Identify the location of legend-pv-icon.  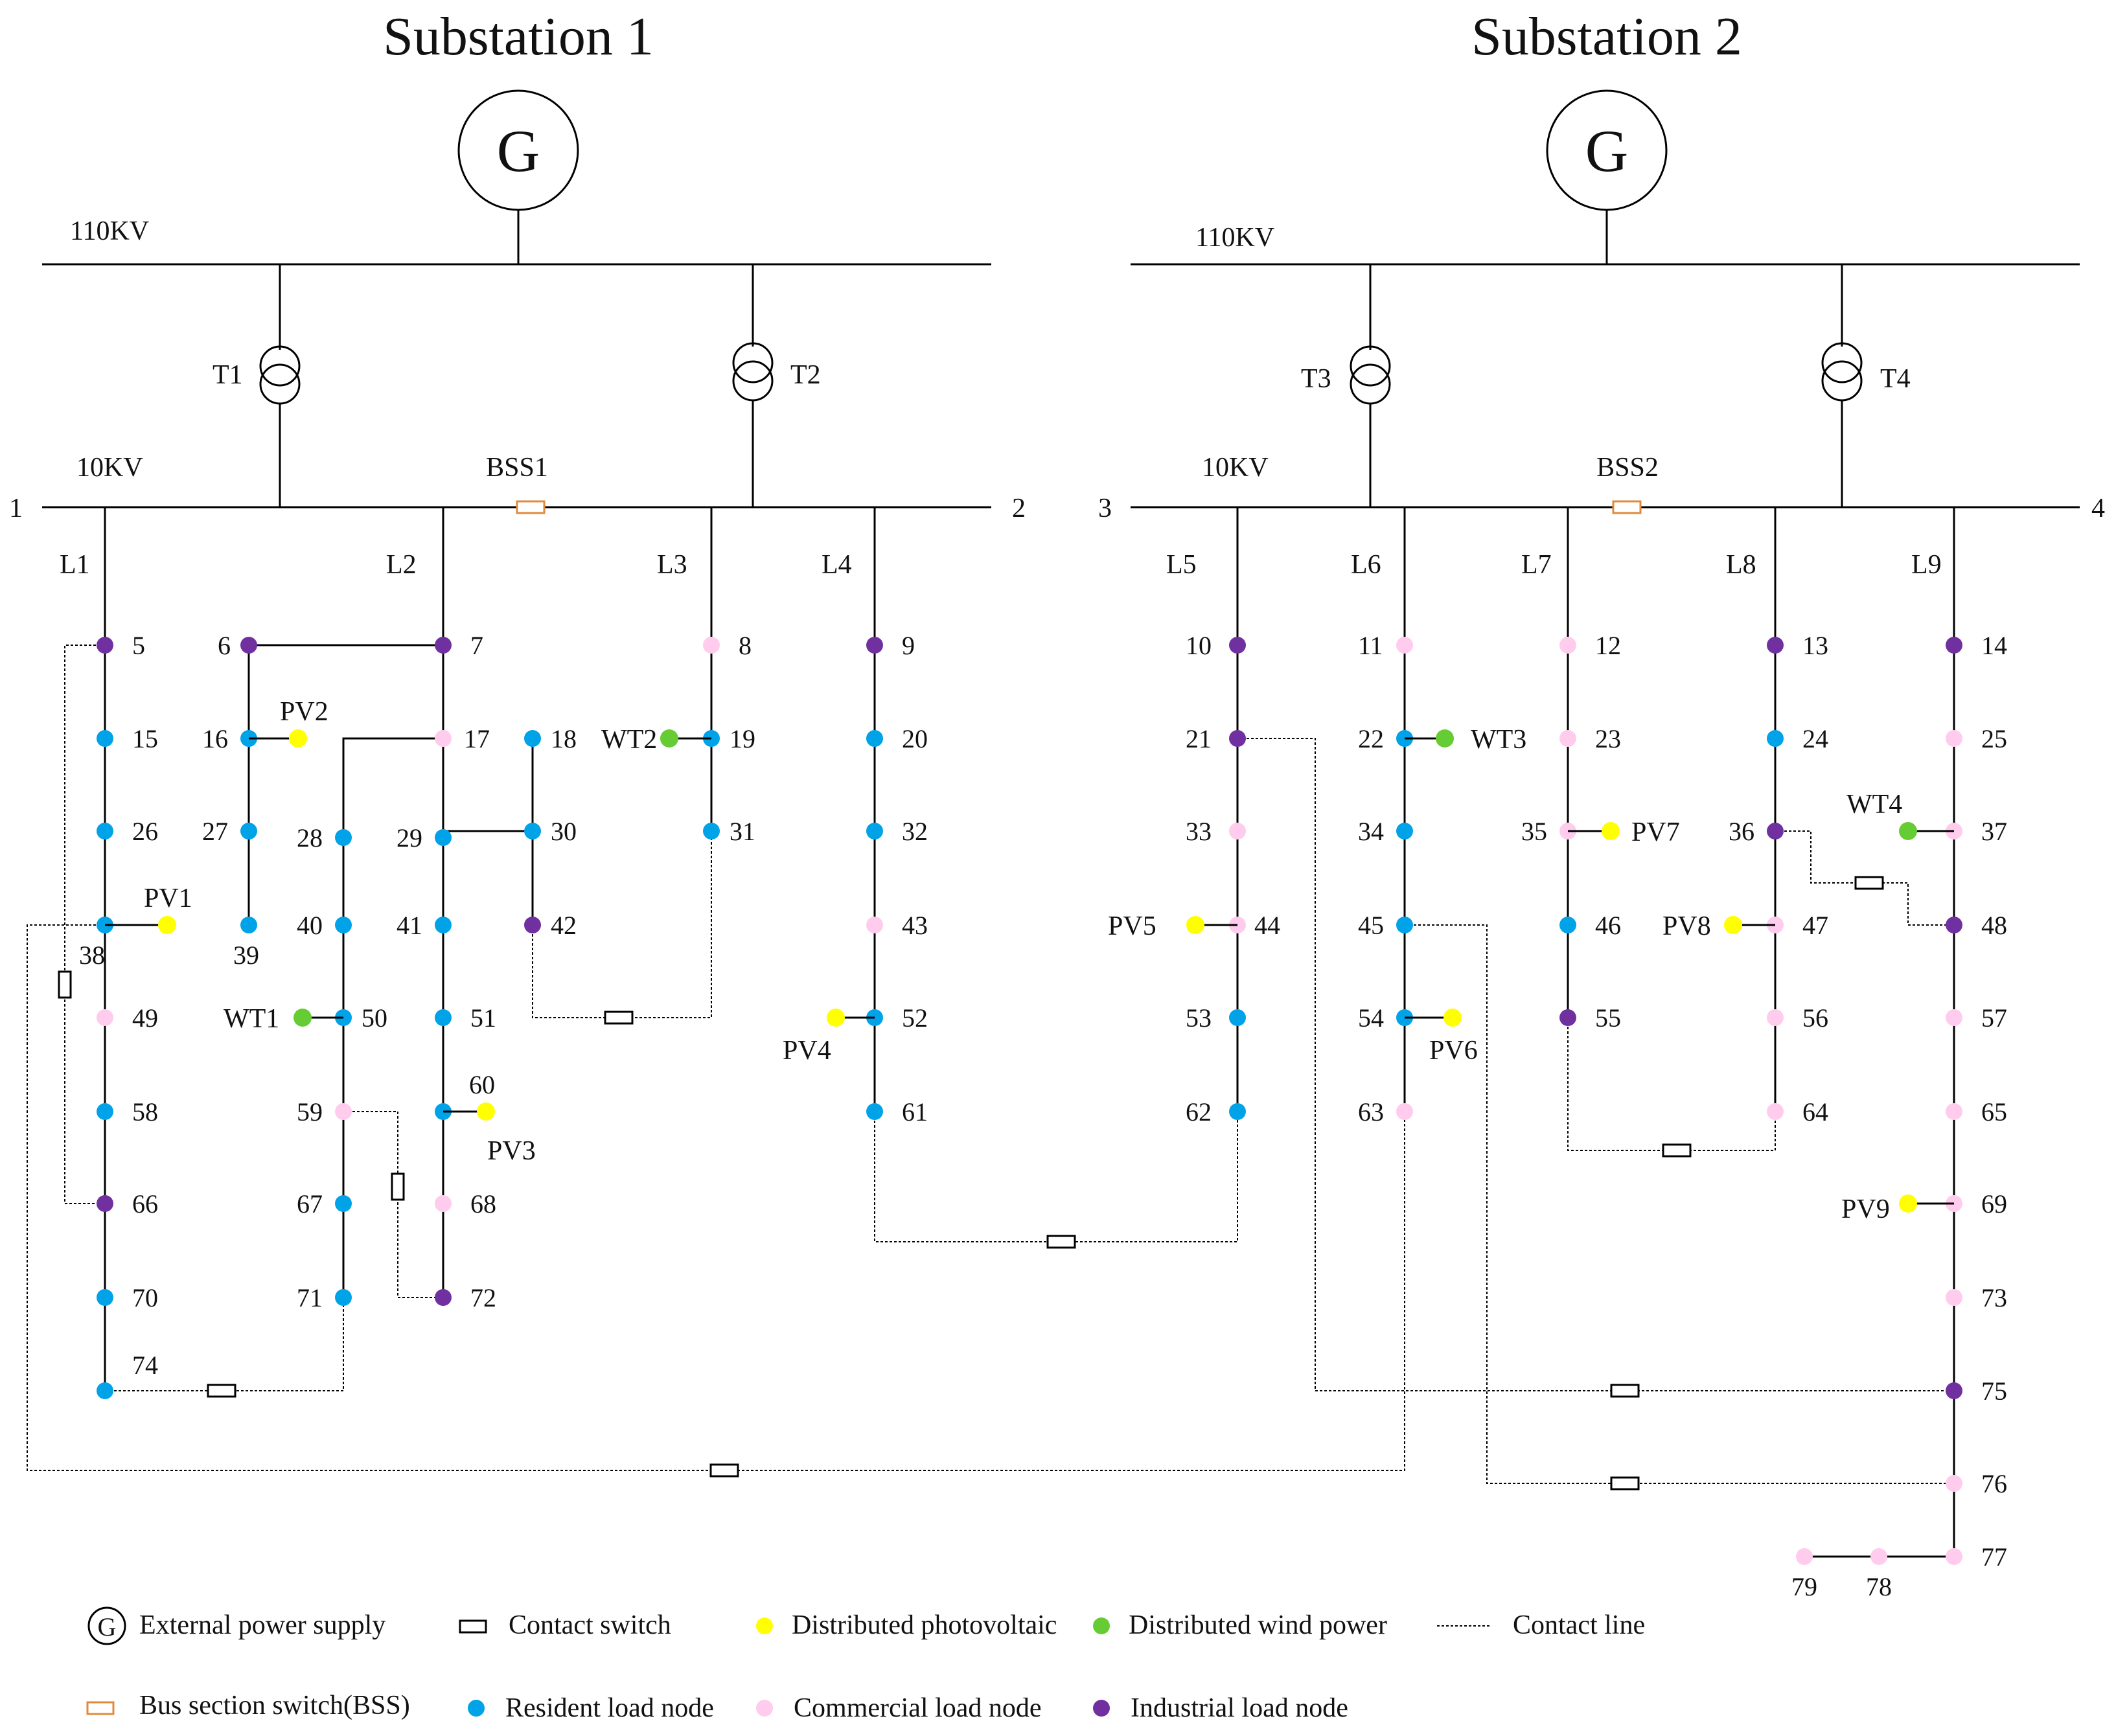
(764, 1626).